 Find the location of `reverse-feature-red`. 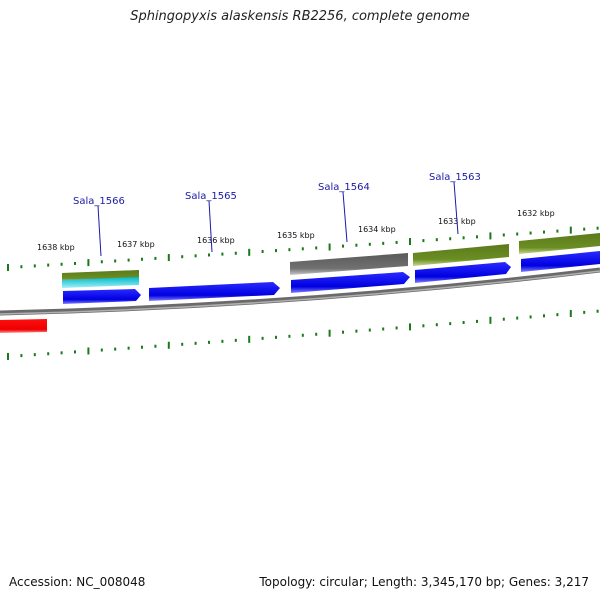

reverse-feature-red is located at coordinates (23, 326).